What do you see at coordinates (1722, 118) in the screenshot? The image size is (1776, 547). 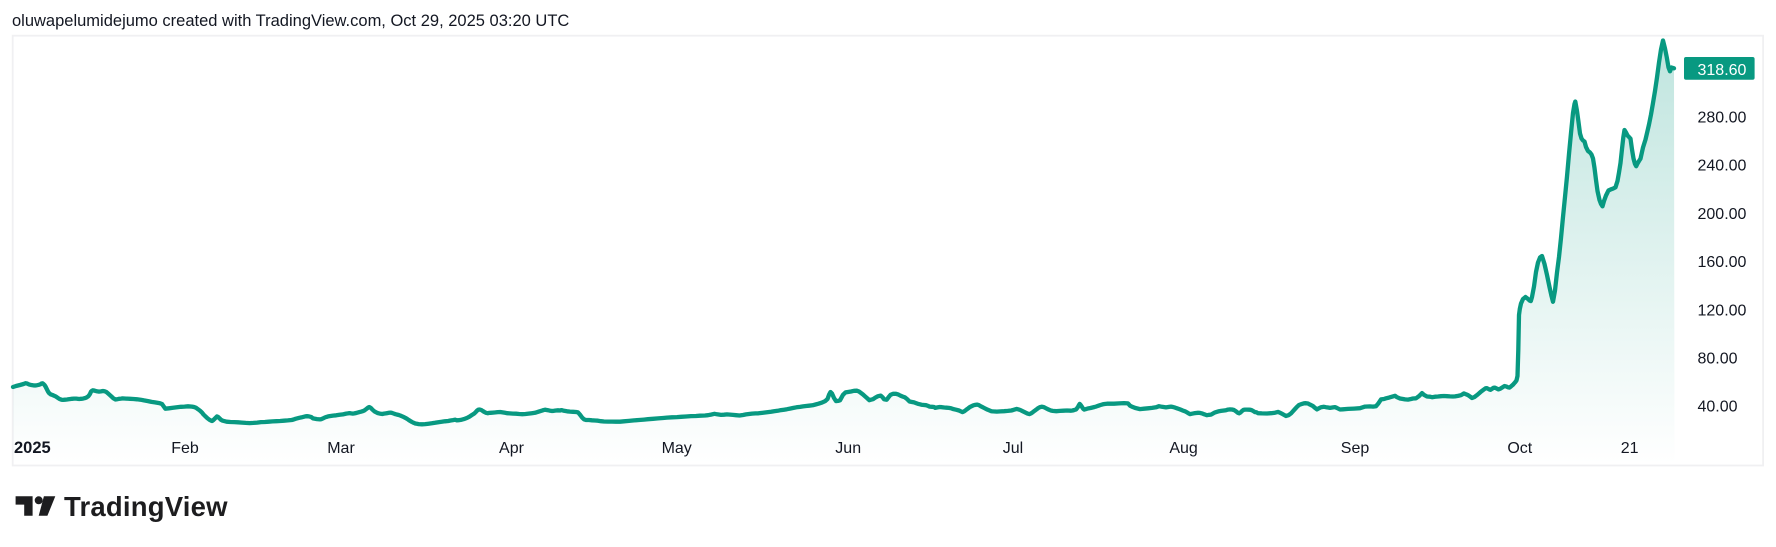 I see `svg-text: 280.00` at bounding box center [1722, 118].